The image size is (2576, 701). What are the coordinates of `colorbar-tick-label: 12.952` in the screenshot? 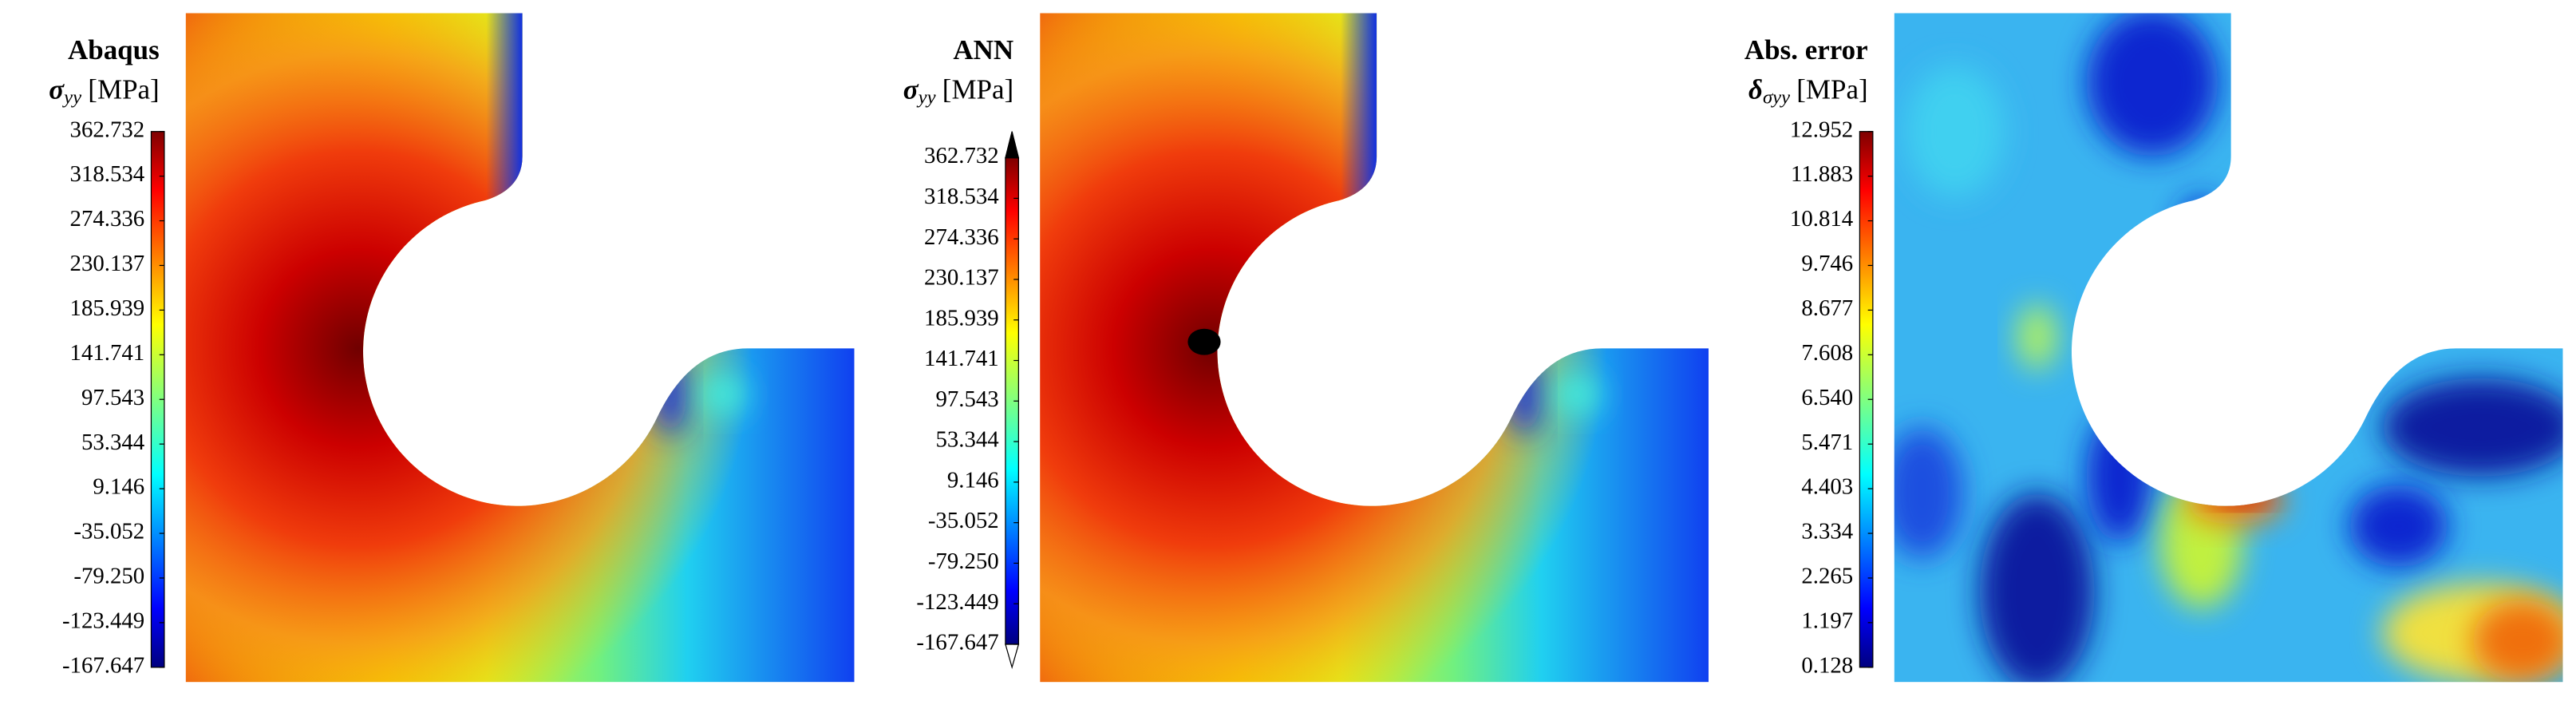 It's located at (1821, 130).